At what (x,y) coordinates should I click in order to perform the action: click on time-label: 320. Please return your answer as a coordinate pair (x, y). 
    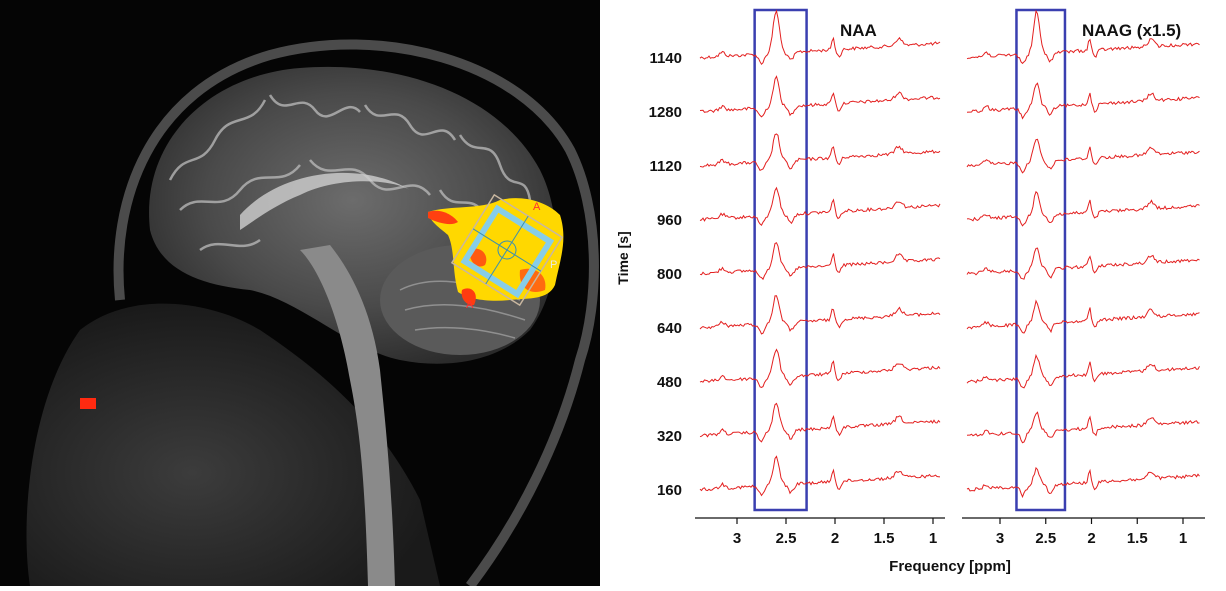
    Looking at the image, I should click on (669, 436).